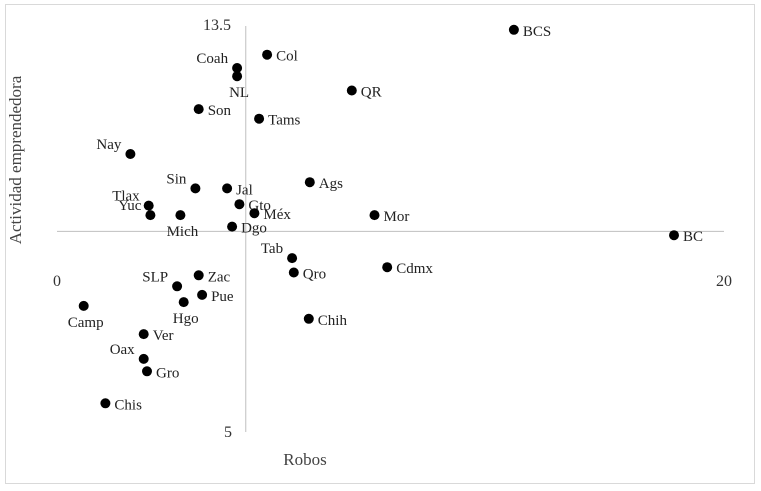 The width and height of the screenshot is (761, 491). Describe the element at coordinates (237, 68) in the screenshot. I see `data-point-coah` at that location.